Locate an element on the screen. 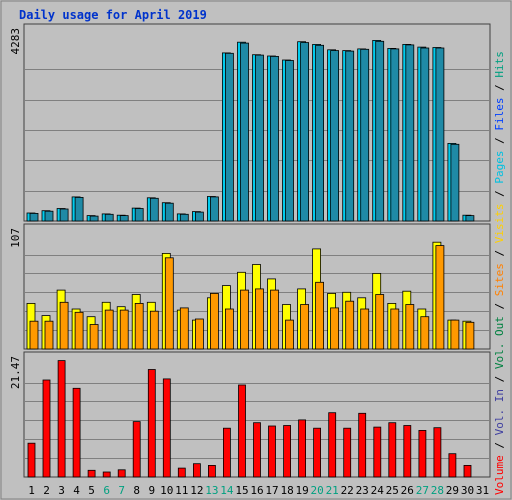 The height and width of the screenshot is (500, 512). x-tick-label: 26 is located at coordinates (407, 490).